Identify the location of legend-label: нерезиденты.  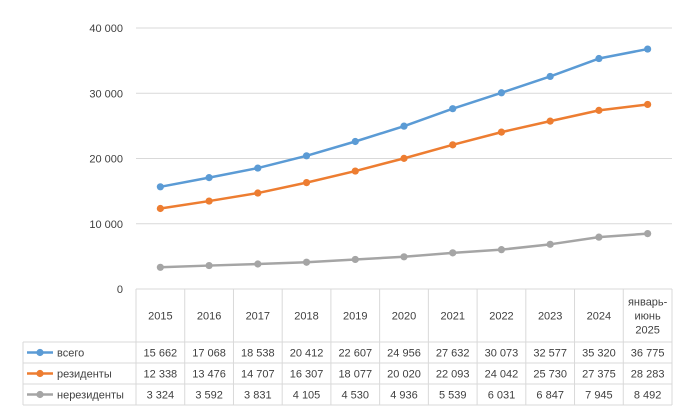
(90, 396).